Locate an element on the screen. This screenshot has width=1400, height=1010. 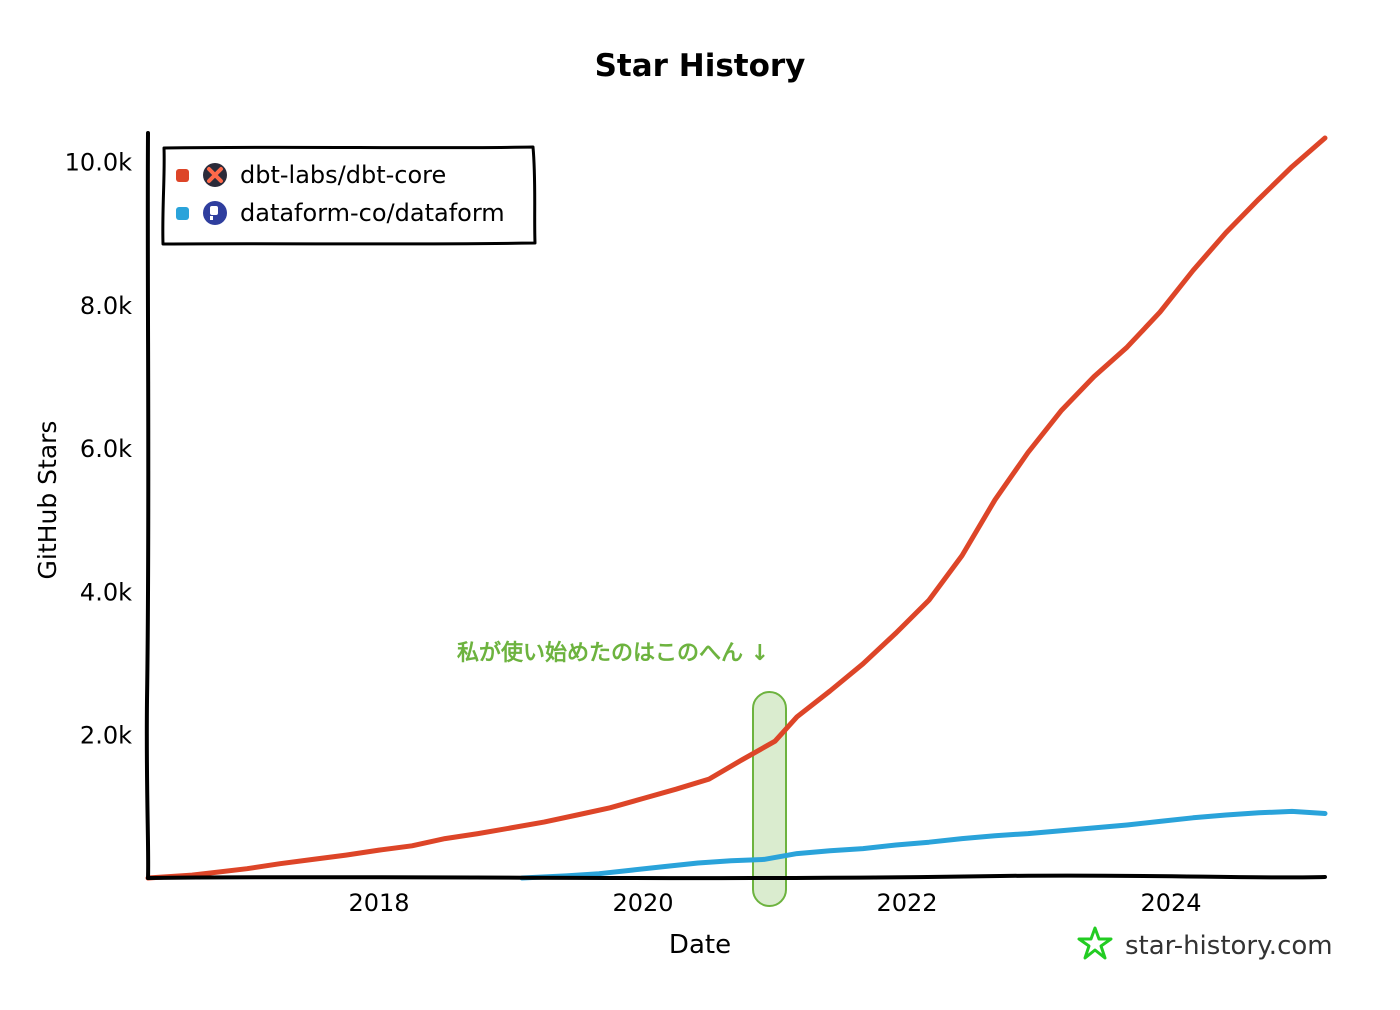
annotation-highlight is located at coordinates (769, 799).